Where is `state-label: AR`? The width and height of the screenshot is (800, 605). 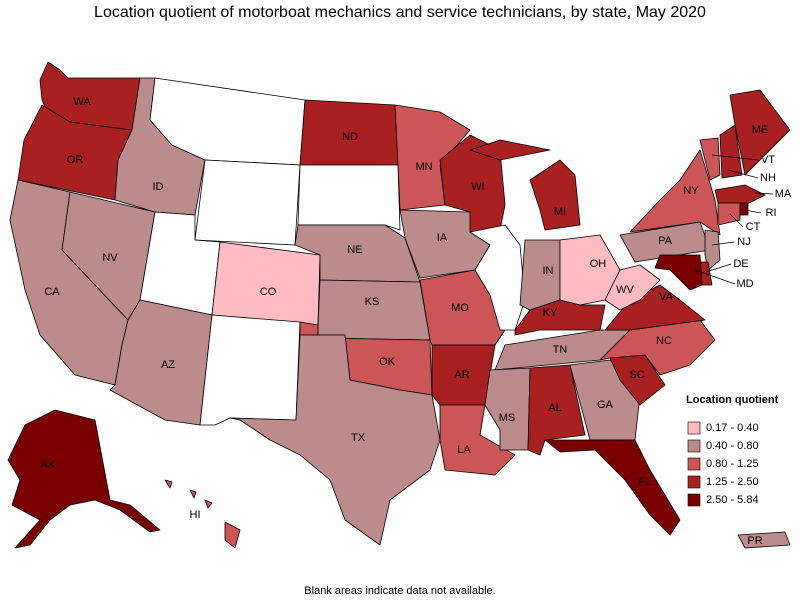
state-label: AR is located at coordinates (461, 375).